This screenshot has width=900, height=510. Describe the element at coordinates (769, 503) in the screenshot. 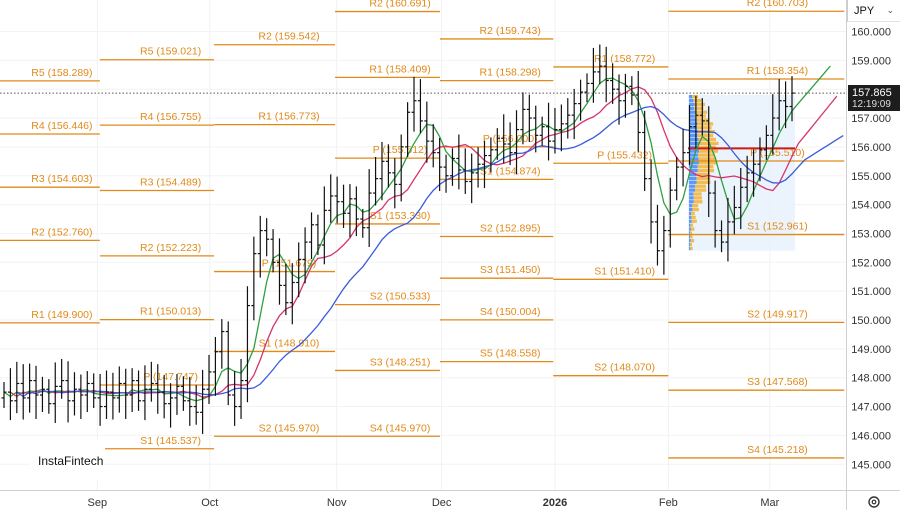

I see `time-tick-label: Mar` at that location.